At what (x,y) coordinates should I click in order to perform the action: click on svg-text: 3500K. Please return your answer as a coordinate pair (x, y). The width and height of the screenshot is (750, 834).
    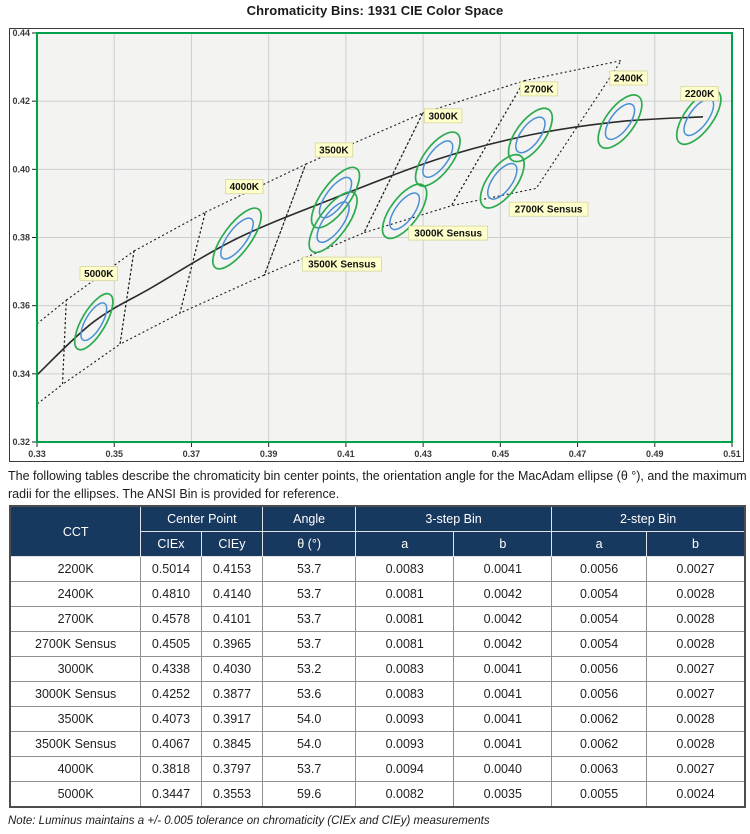
    Looking at the image, I should click on (334, 150).